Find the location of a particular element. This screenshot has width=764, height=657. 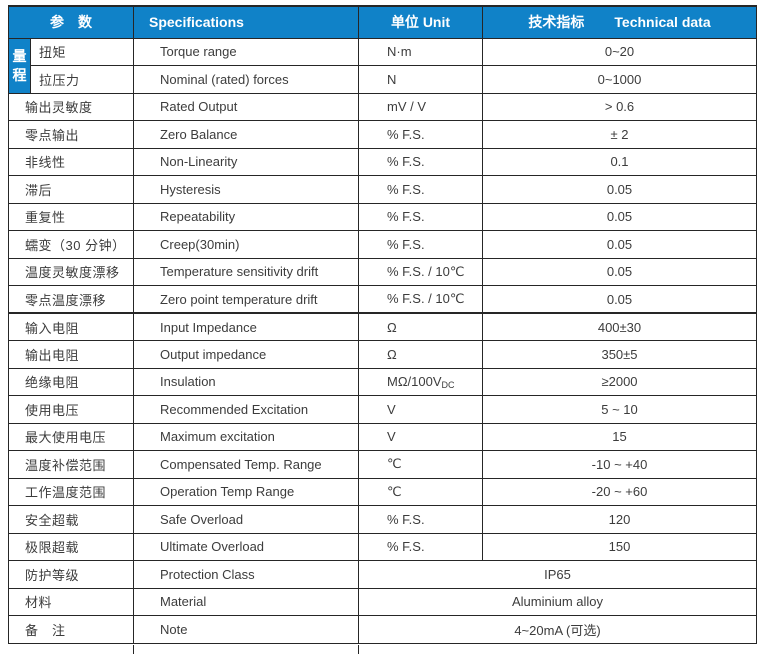

row-value: 120 is located at coordinates (619, 519).